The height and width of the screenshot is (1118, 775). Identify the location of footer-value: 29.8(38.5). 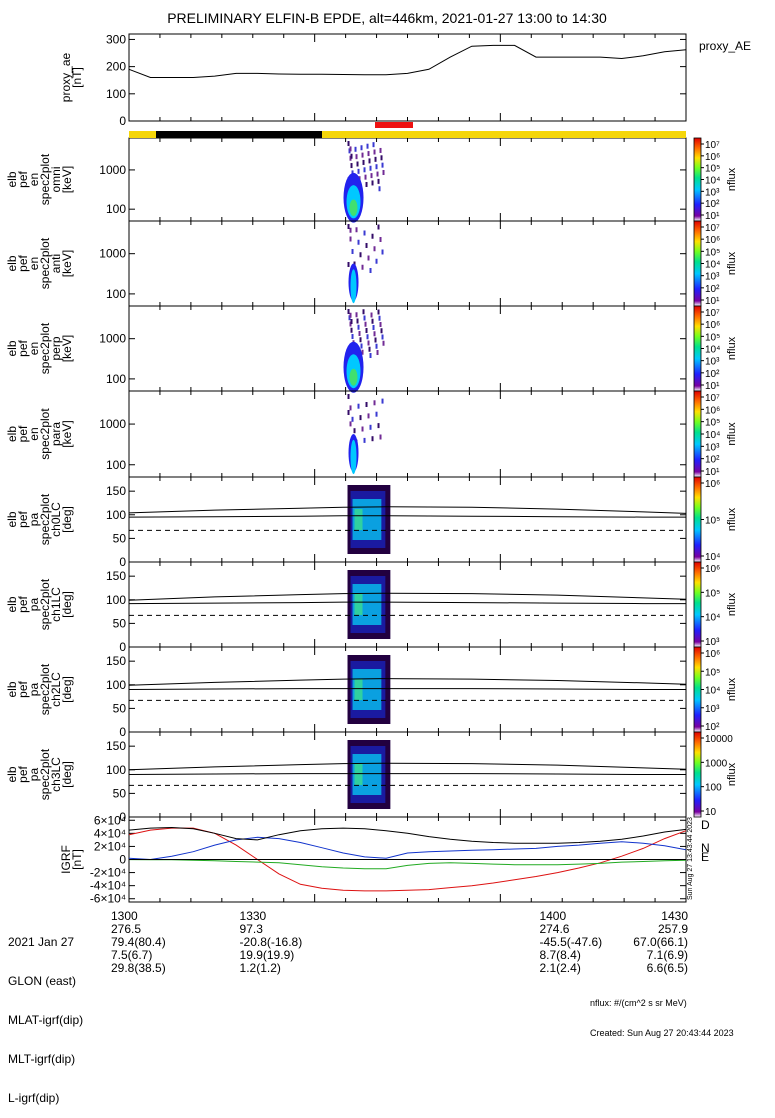
(138, 968).